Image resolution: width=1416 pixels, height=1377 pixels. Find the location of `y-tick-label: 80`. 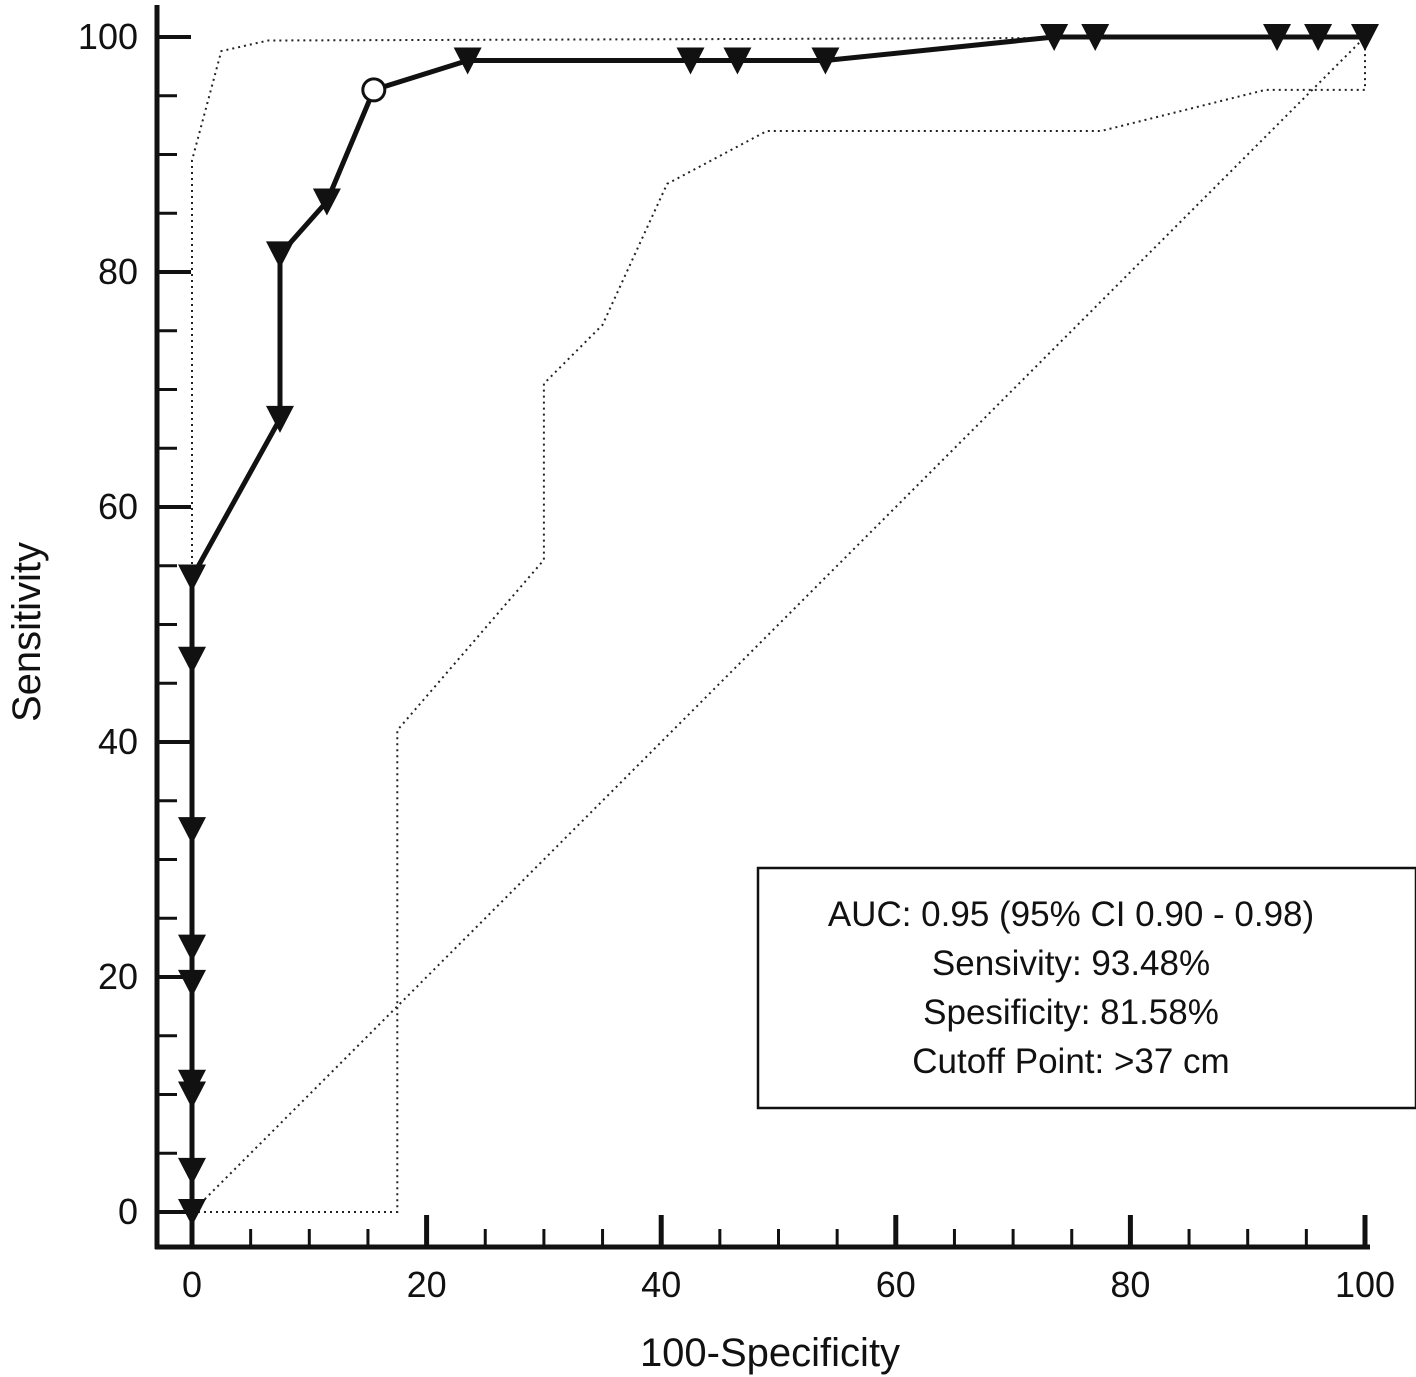

y-tick-label: 80 is located at coordinates (118, 271).